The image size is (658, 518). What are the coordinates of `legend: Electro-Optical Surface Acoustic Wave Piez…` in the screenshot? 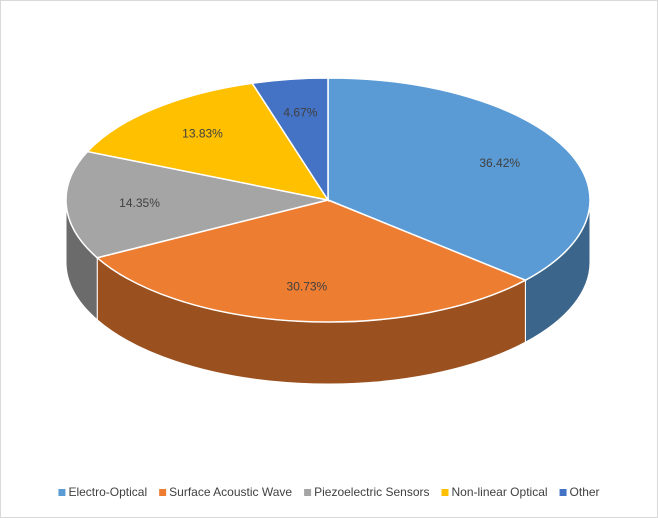 It's located at (329, 492).